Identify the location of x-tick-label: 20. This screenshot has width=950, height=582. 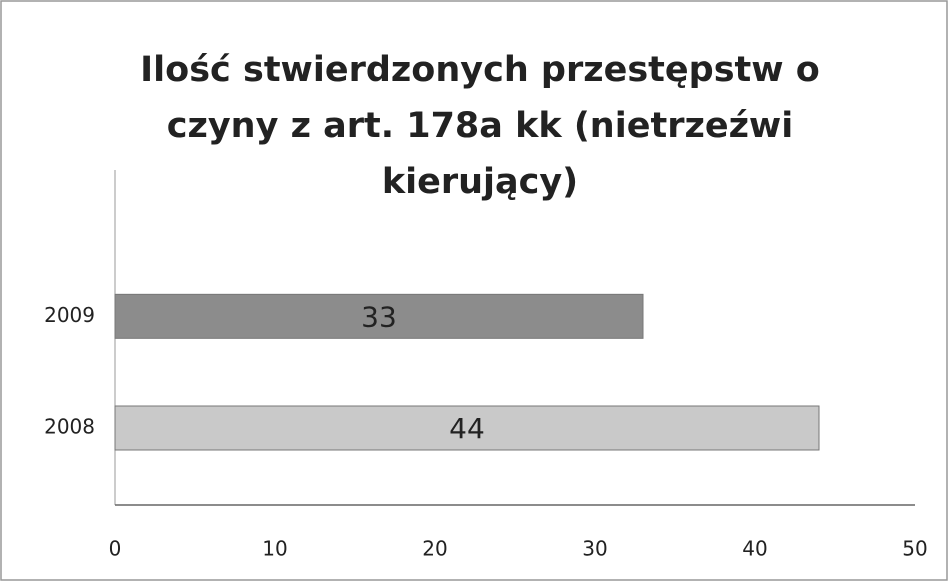
(434, 549).